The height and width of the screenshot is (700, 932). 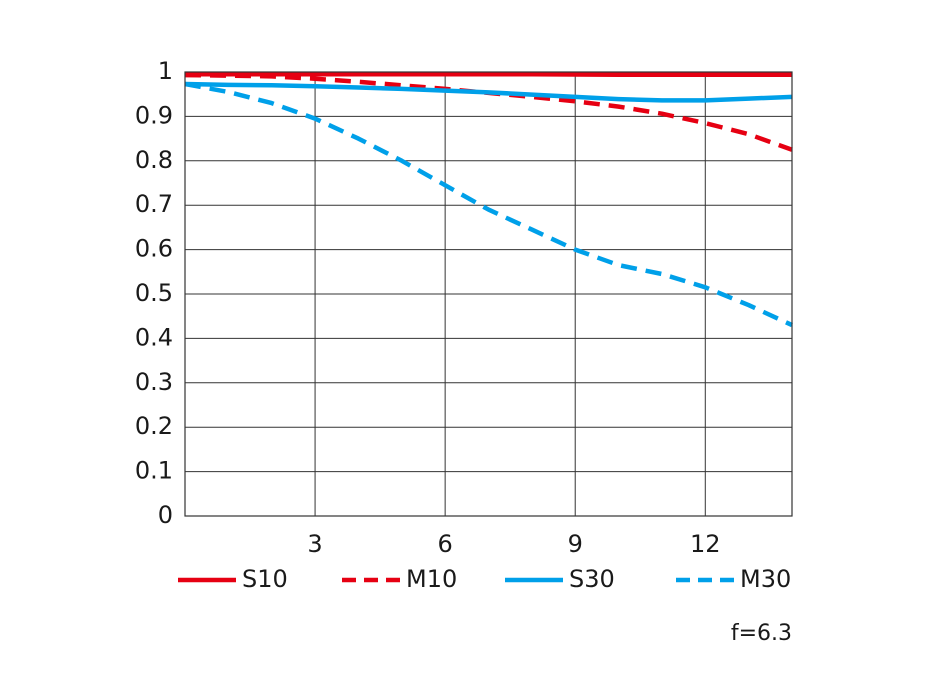 What do you see at coordinates (265, 579) in the screenshot?
I see `legend-label-S10: S10` at bounding box center [265, 579].